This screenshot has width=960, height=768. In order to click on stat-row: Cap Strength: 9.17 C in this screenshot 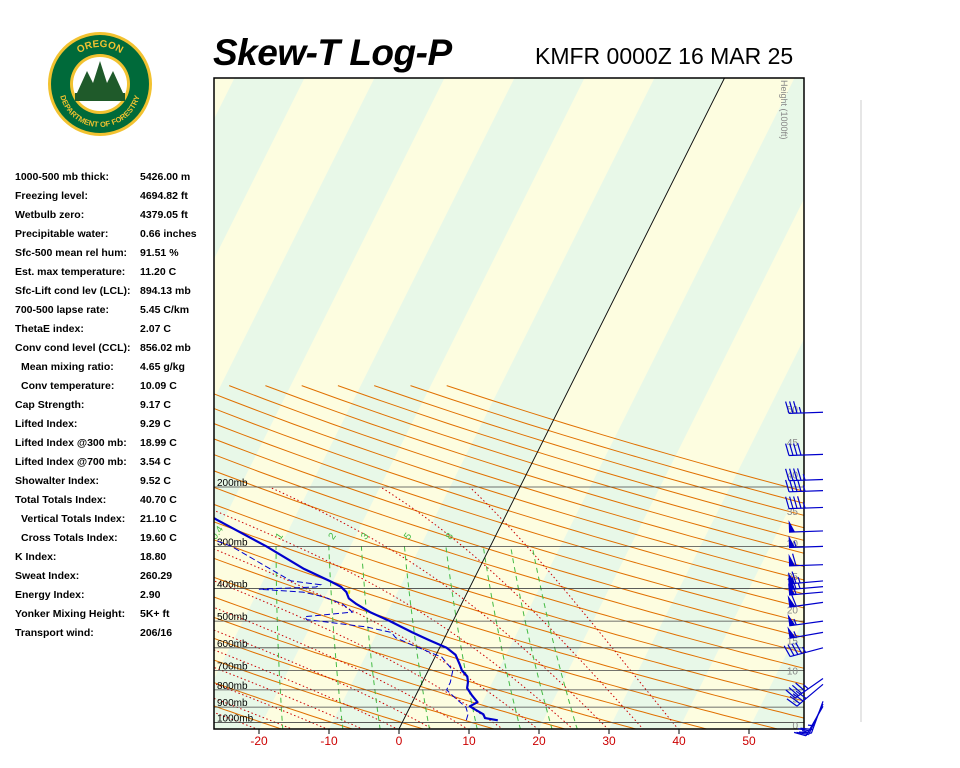, I will do `click(115, 407)`.